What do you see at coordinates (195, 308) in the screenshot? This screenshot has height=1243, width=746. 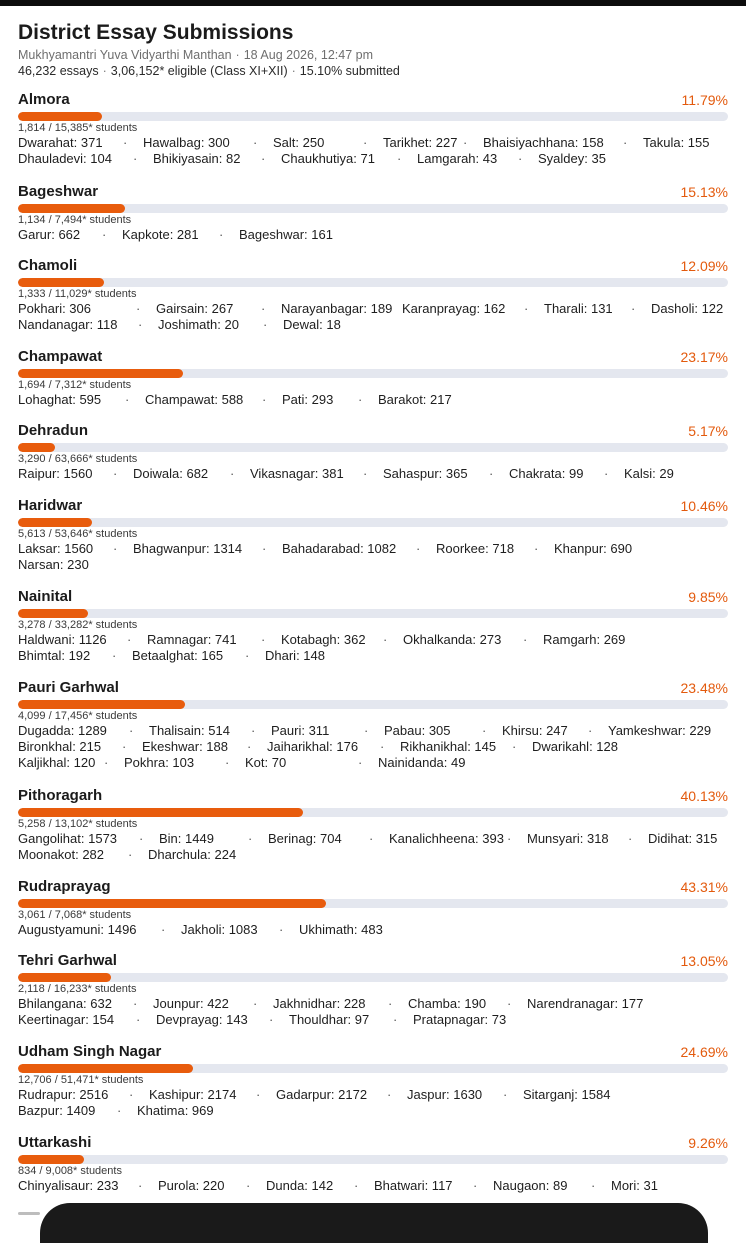 I see `block-count: Gairsain: 267` at bounding box center [195, 308].